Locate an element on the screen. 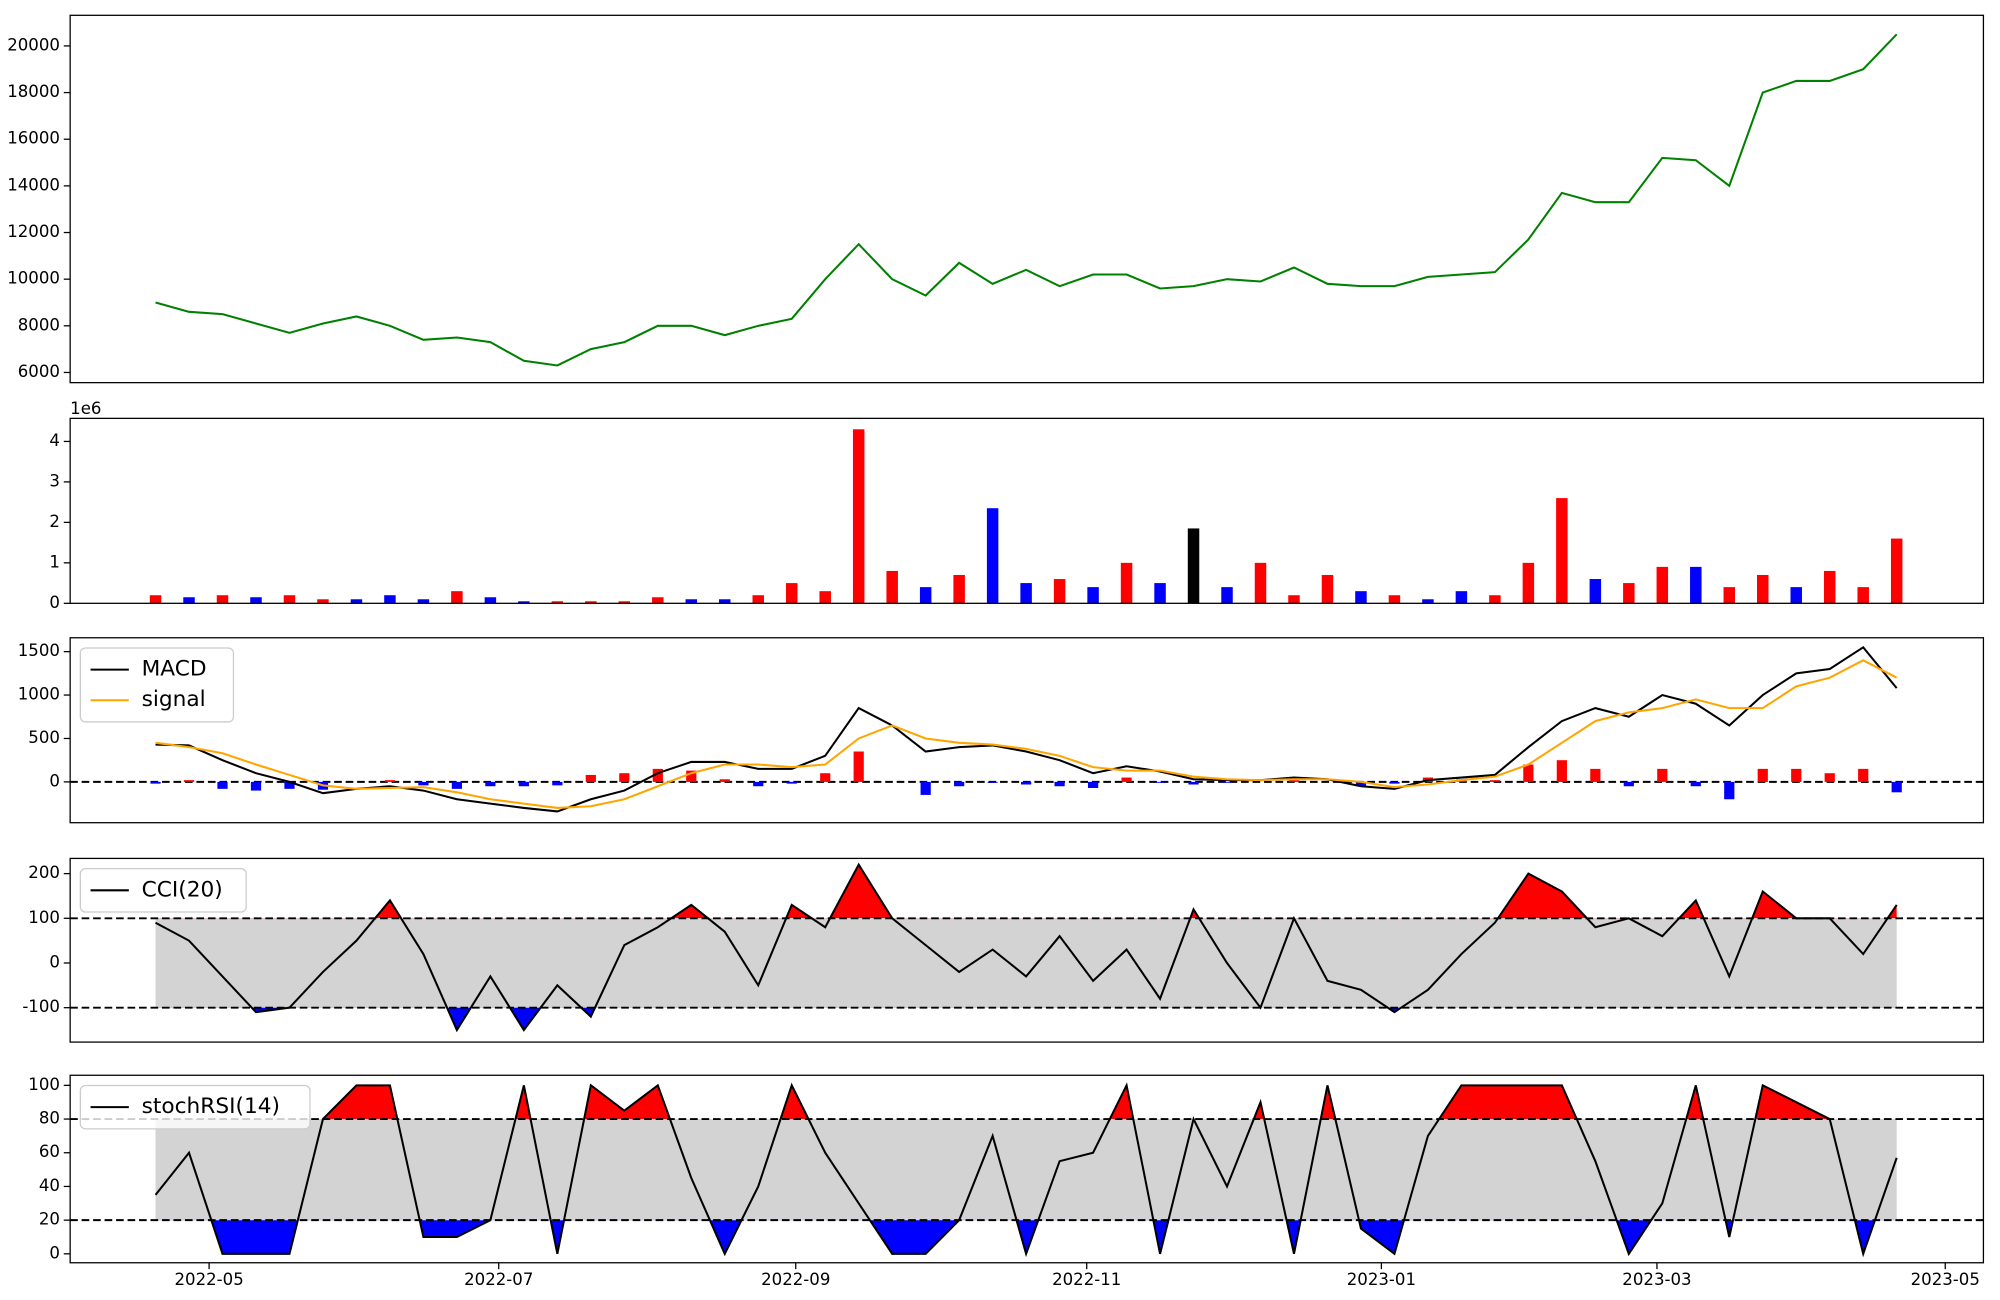  legend: stochRSI(14) is located at coordinates (195, 1107).